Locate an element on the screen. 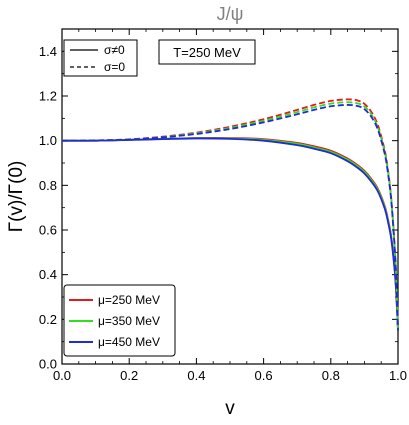 Image resolution: width=409 pixels, height=425 pixels. y-tick-label: 0.2 is located at coordinates (48, 319).